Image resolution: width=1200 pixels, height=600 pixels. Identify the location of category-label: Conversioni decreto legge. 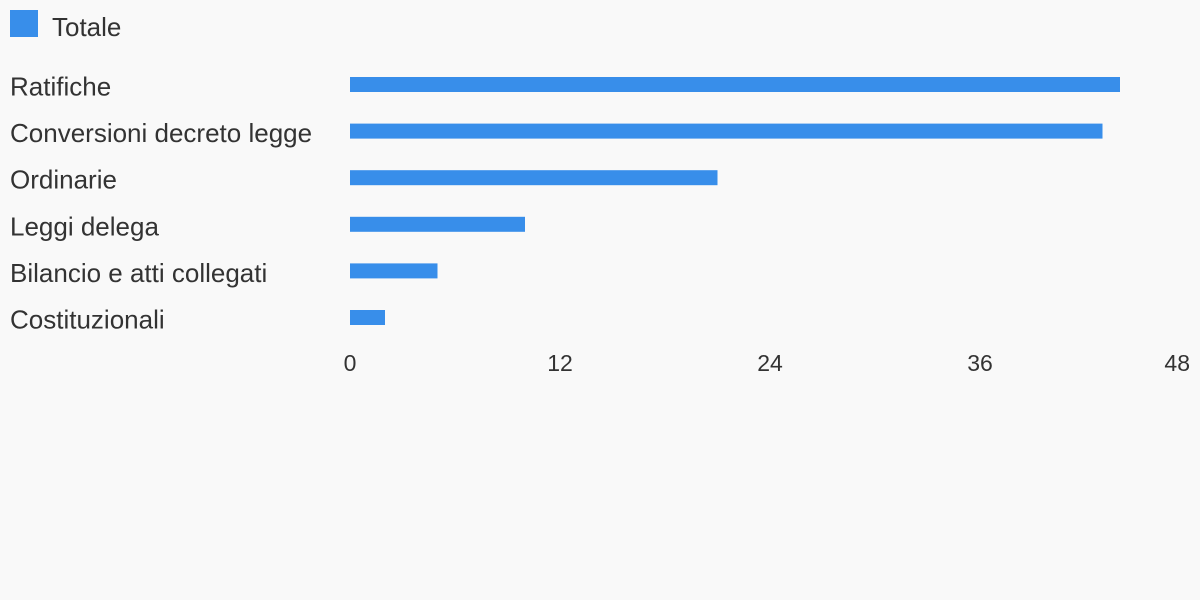
(161, 133).